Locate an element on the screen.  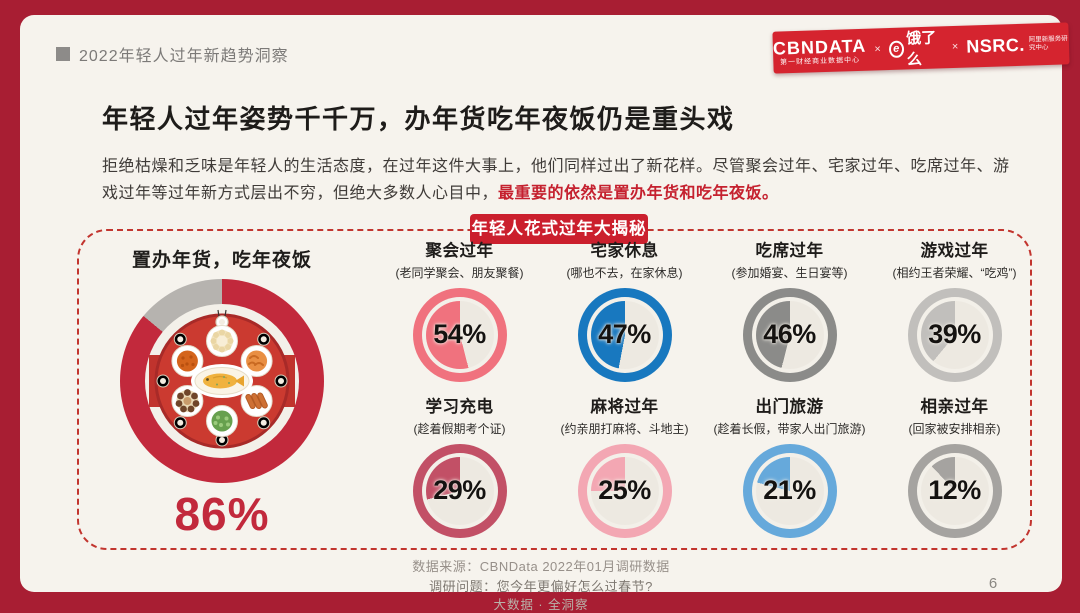
mini-chart-cell: 麻将过年 (约亲朋打麻将、斗地主) 25% is located at coordinates (624, 471).